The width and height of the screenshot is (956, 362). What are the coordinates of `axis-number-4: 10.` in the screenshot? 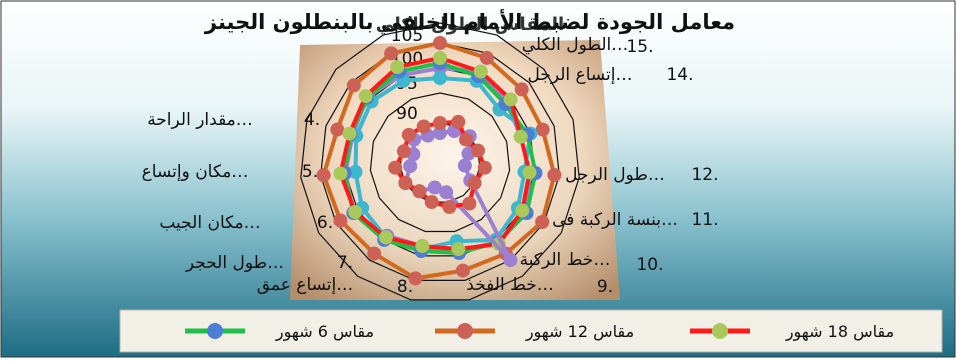 It's located at (649, 265).